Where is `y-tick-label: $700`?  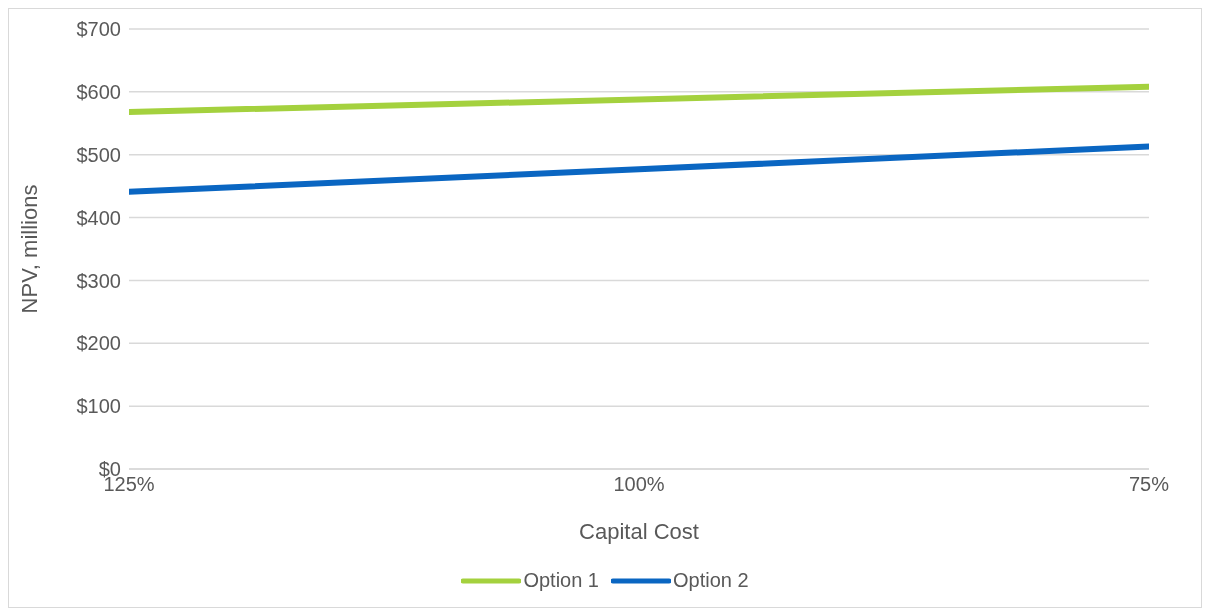
y-tick-label: $700 is located at coordinates (98, 29).